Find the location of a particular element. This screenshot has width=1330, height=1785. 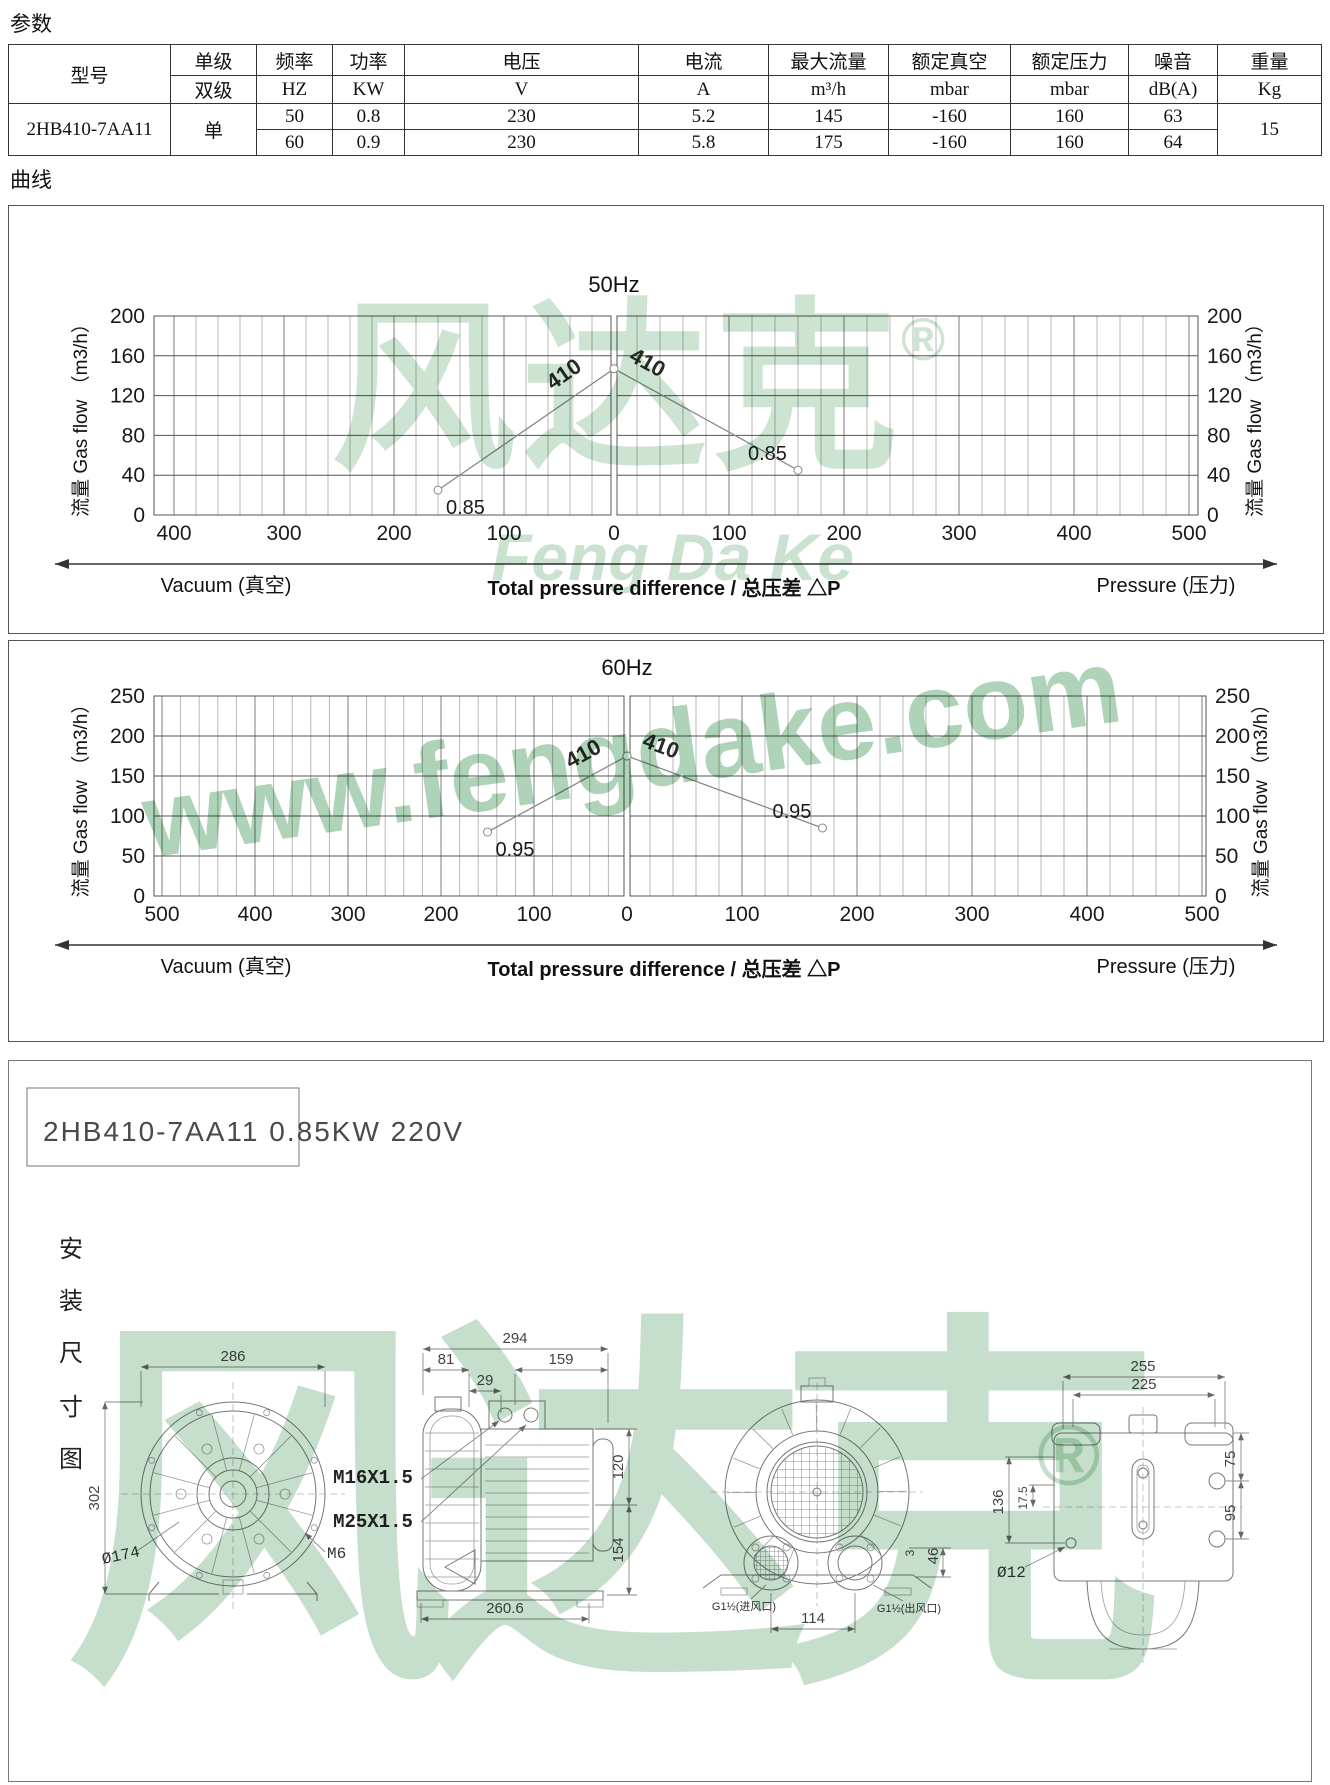

cell-freq-50: 50 is located at coordinates (294, 116).